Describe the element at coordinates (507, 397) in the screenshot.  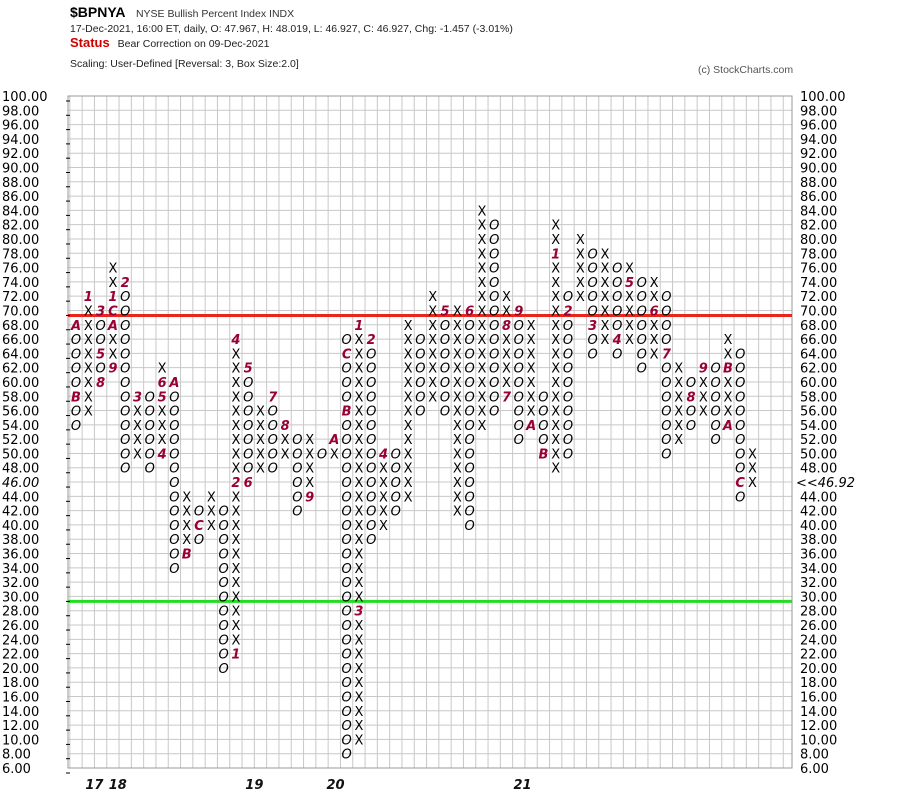
I see `month-marker: 7` at that location.